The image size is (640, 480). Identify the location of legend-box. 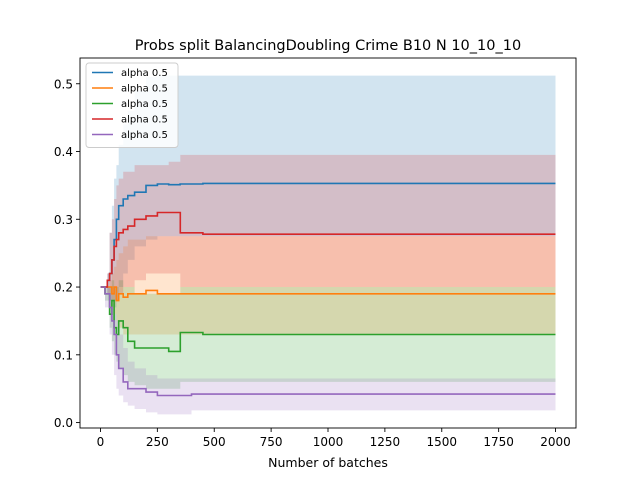
(132, 105).